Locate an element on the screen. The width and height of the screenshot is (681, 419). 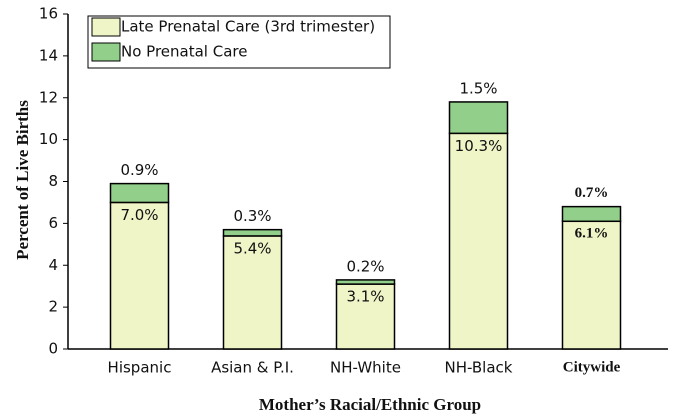
y-tick-label: 10 is located at coordinates (48, 139).